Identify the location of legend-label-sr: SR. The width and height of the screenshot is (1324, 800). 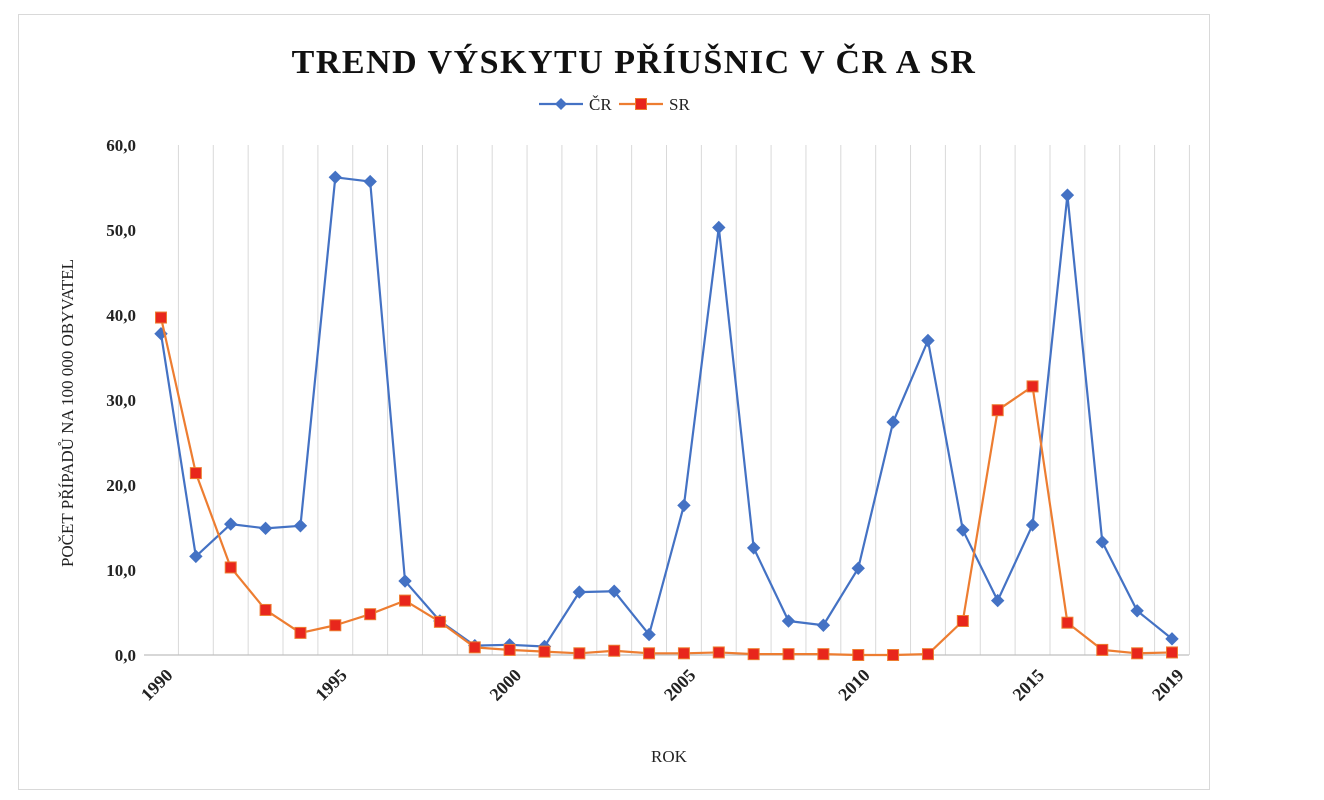
(679, 104).